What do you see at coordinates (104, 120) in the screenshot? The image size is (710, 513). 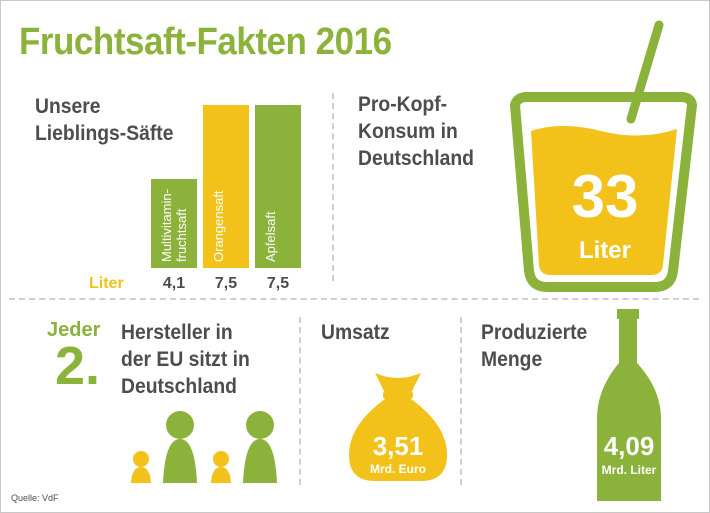 I see `favorites-heading: Unsere Lieblings-Säfte` at bounding box center [104, 120].